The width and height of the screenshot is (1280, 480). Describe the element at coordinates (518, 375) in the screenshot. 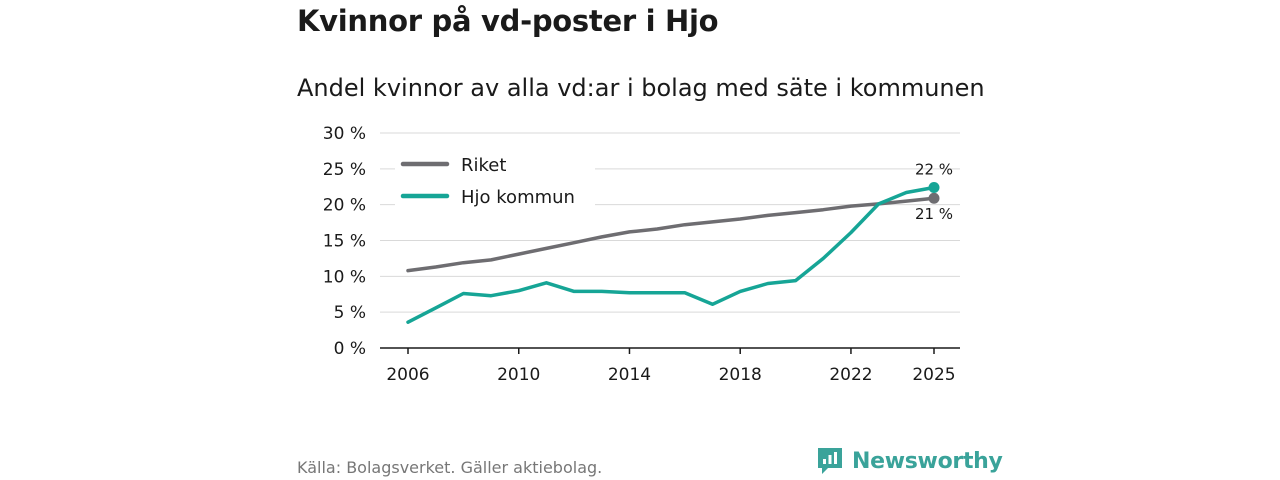

I see `x-tick-label: 2010` at that location.